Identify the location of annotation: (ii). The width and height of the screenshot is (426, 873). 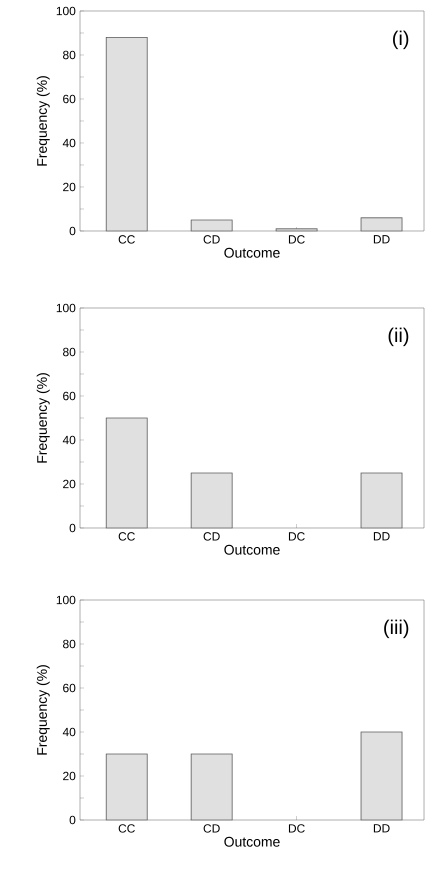
(398, 337).